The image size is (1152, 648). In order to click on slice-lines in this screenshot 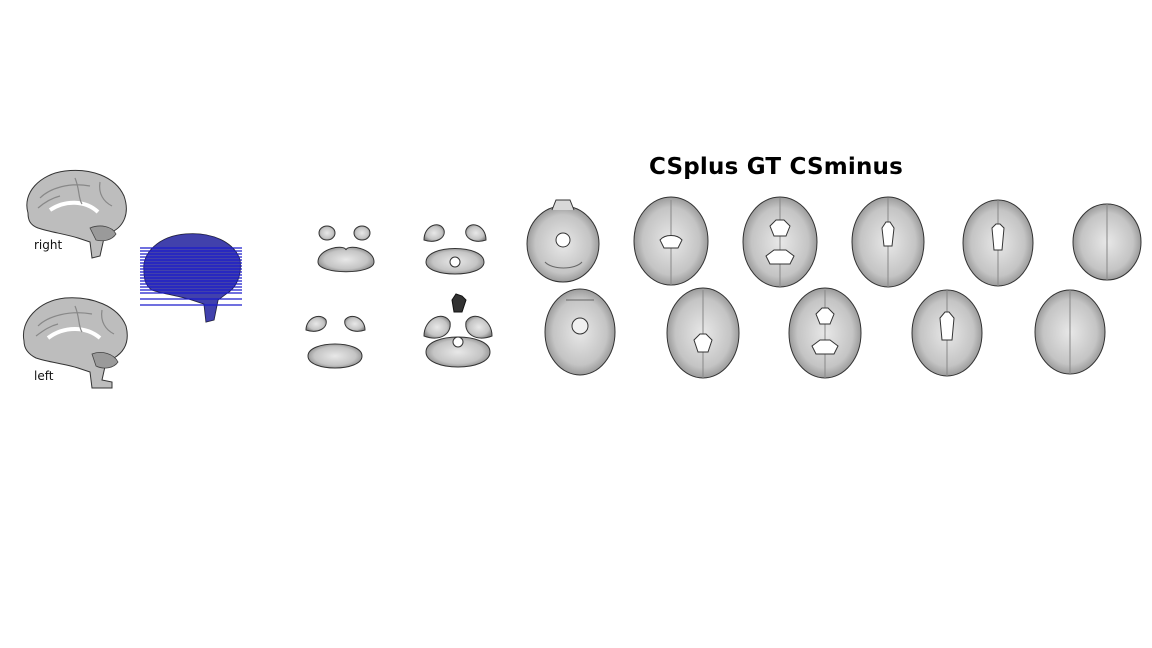, I will do `click(191, 276)`.